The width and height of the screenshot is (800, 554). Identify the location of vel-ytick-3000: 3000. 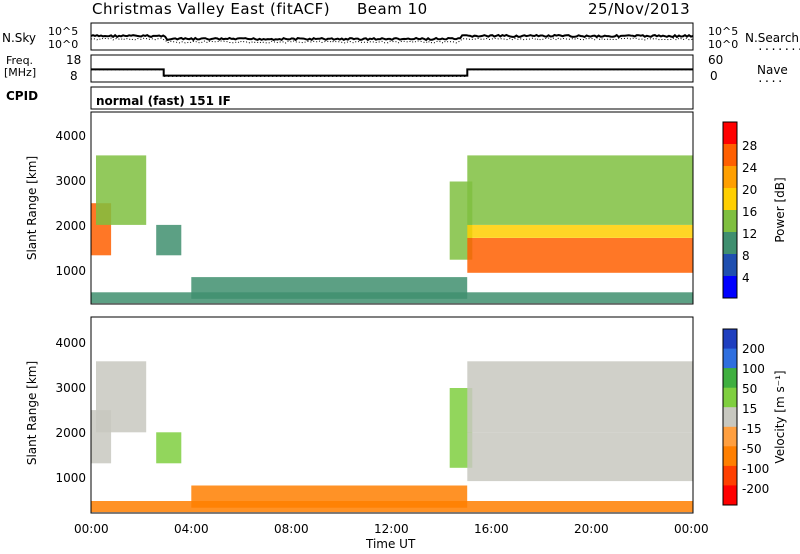
(70, 388).